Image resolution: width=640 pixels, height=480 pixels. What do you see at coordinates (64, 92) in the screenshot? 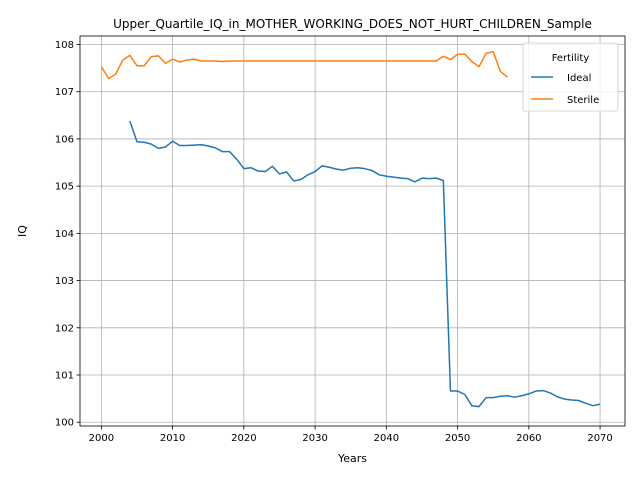
I see `y-tick-label: 107` at bounding box center [64, 92].